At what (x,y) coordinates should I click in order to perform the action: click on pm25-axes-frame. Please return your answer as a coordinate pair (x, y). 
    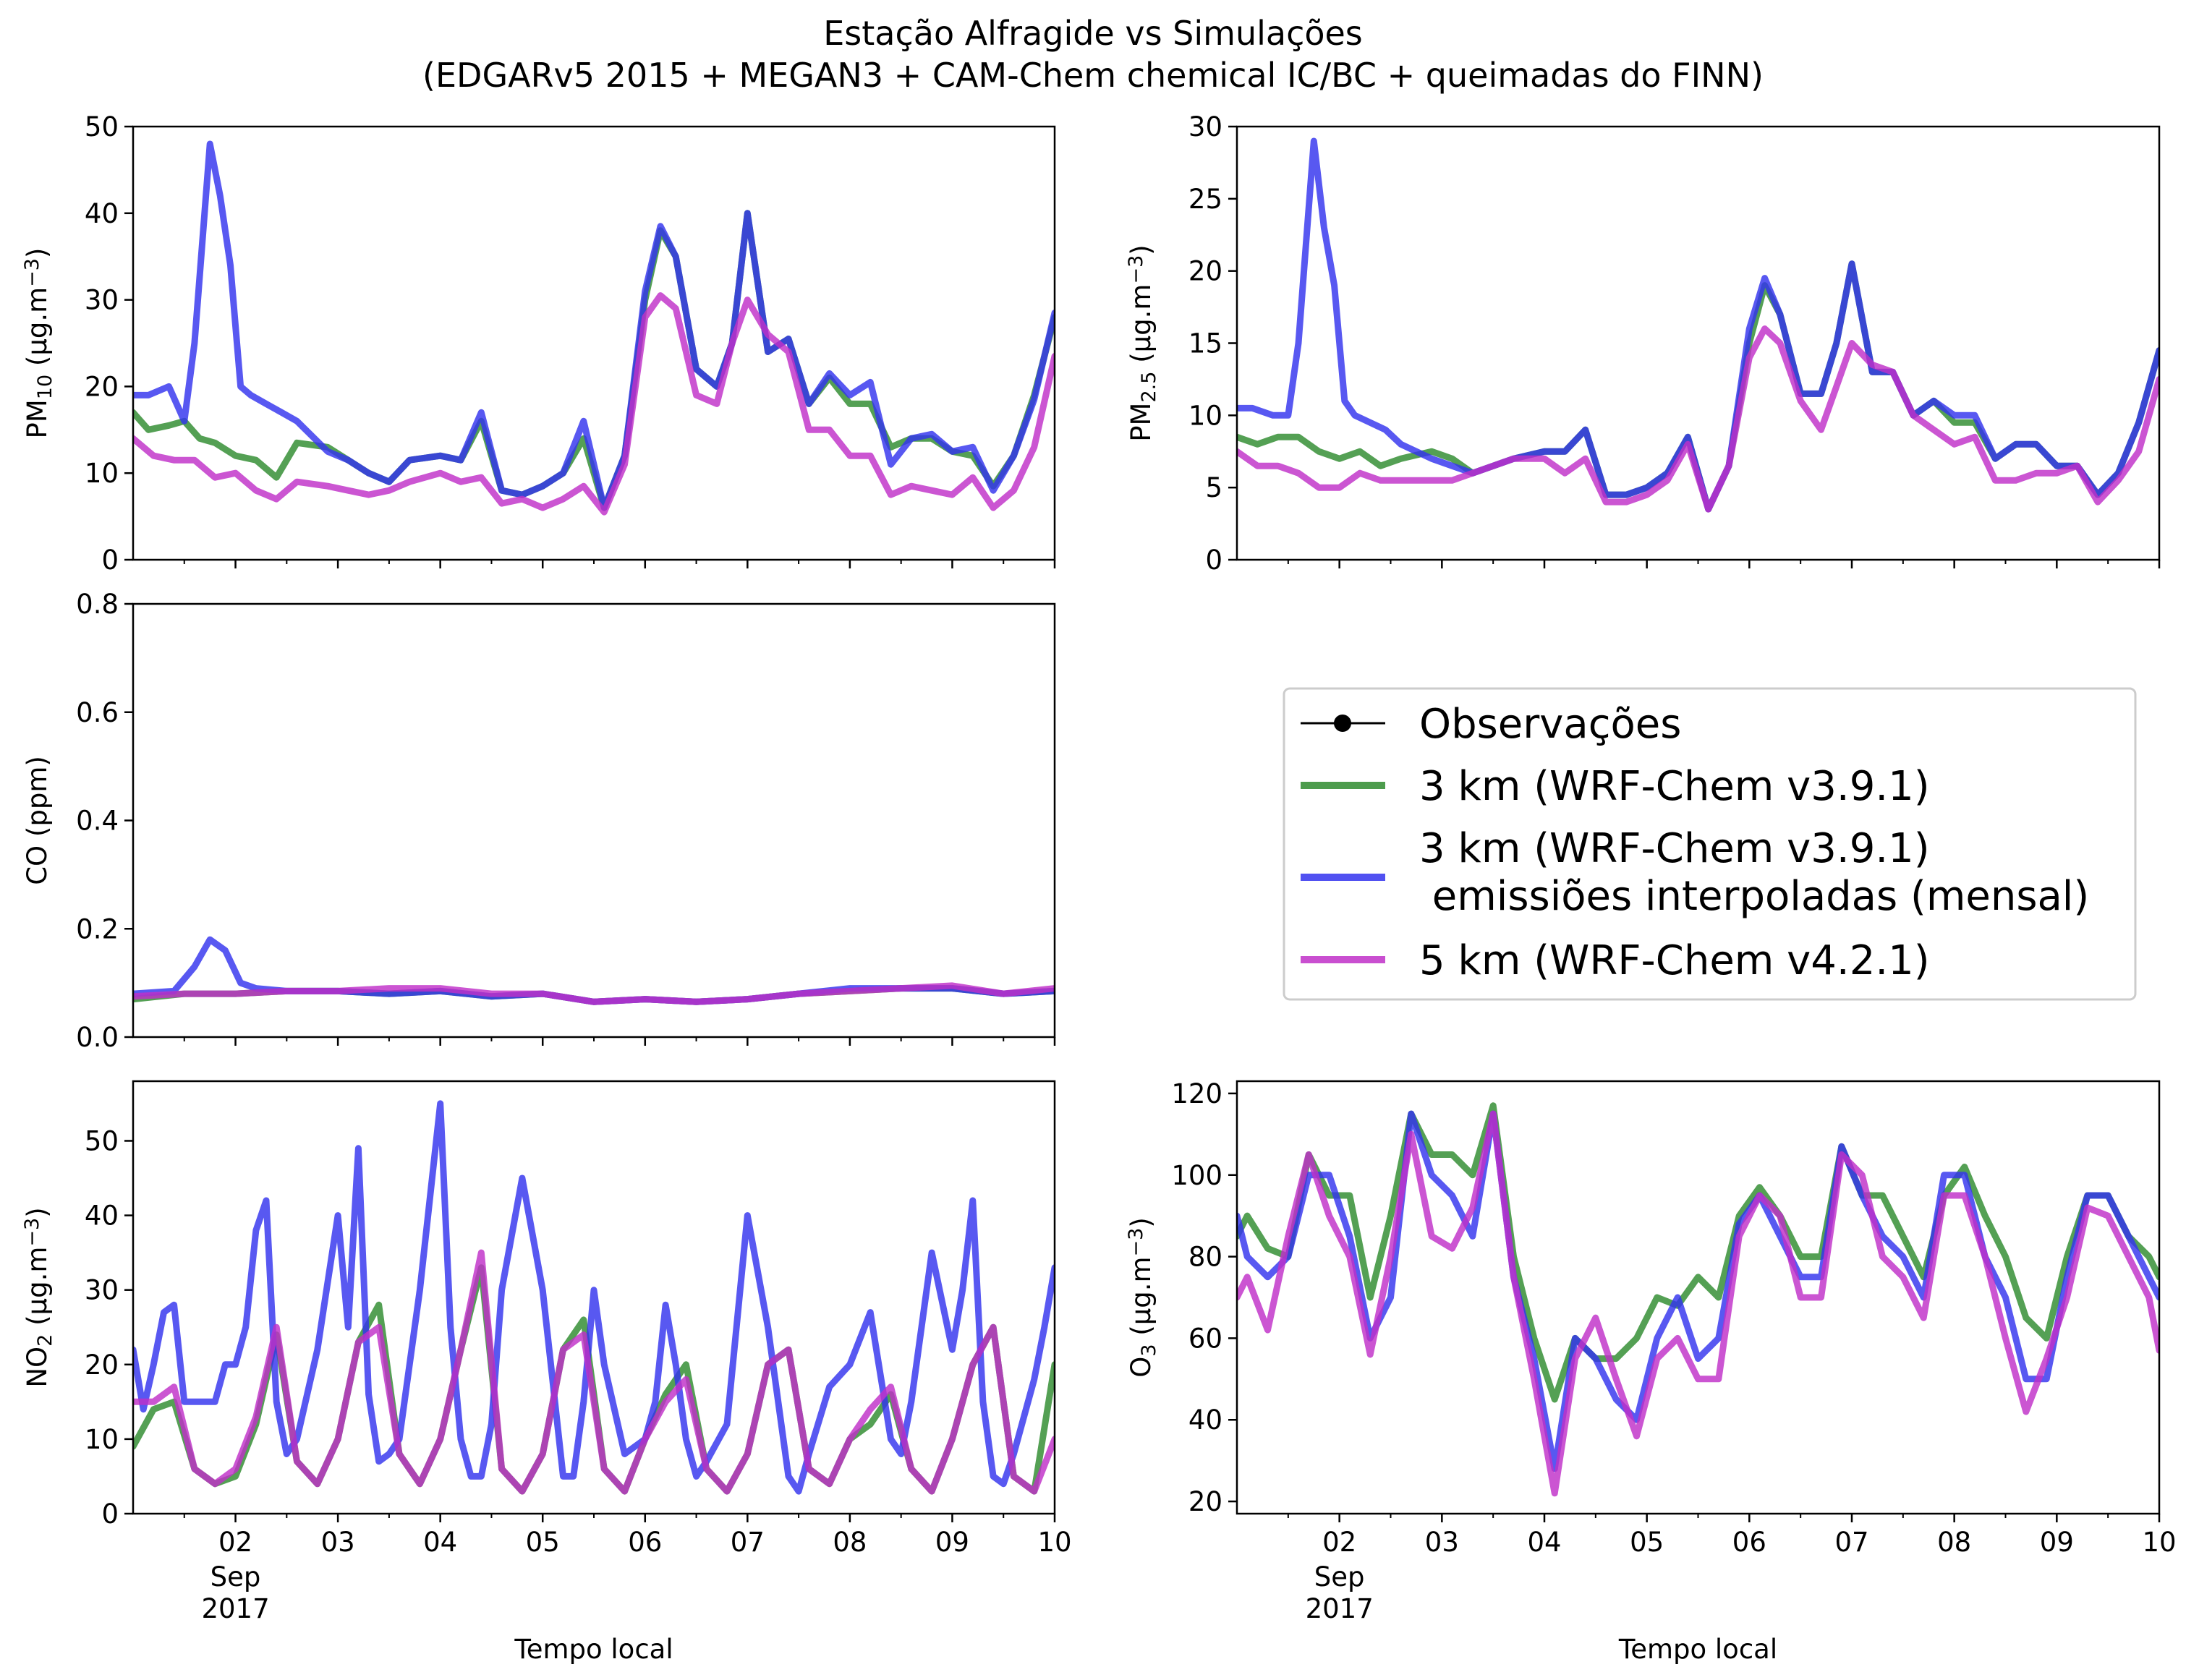
    Looking at the image, I should click on (1698, 343).